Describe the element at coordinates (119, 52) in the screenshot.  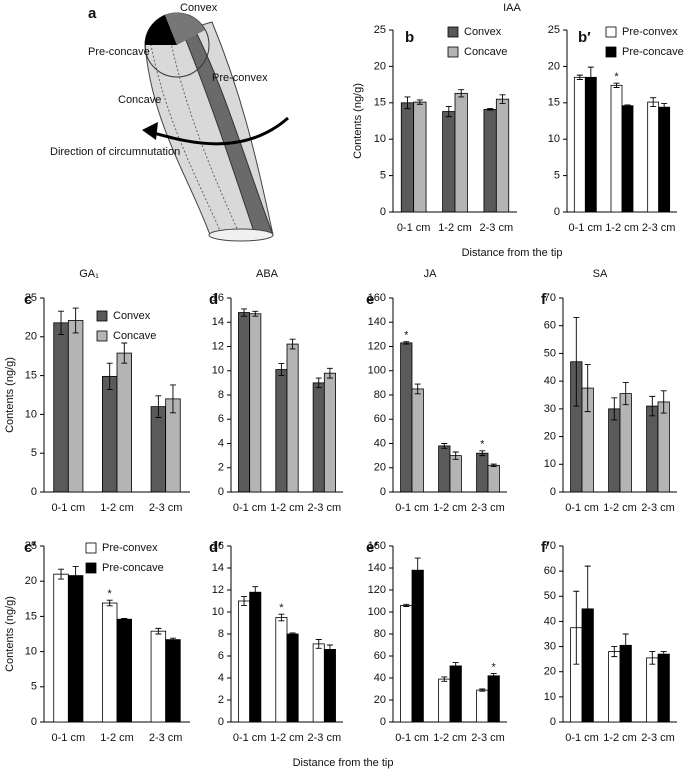
I see `diagram-label: Pre-concave` at that location.